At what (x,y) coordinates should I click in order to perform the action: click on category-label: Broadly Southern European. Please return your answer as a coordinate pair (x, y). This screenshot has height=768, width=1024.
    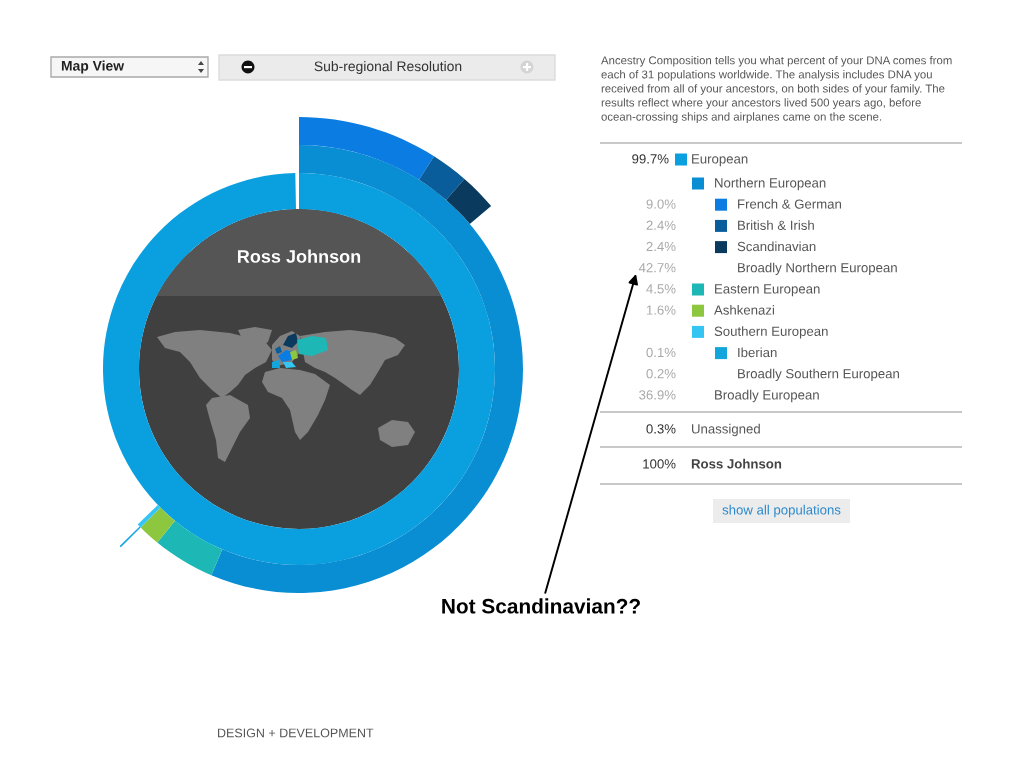
    Looking at the image, I should click on (818, 374).